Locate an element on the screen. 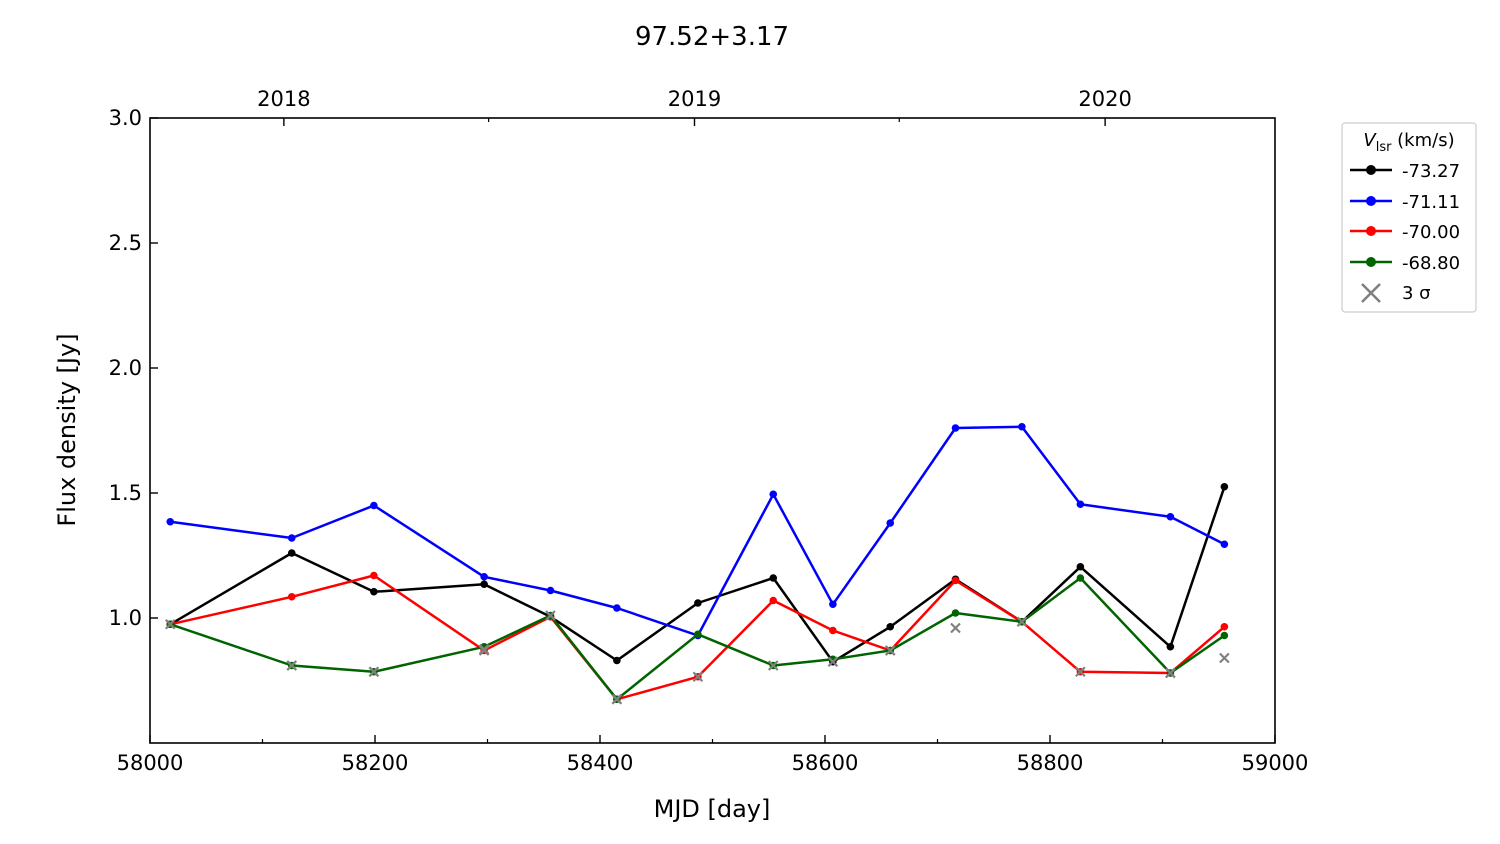 The width and height of the screenshot is (1500, 844). legend-marker-upper-limit is located at coordinates (1371, 293).